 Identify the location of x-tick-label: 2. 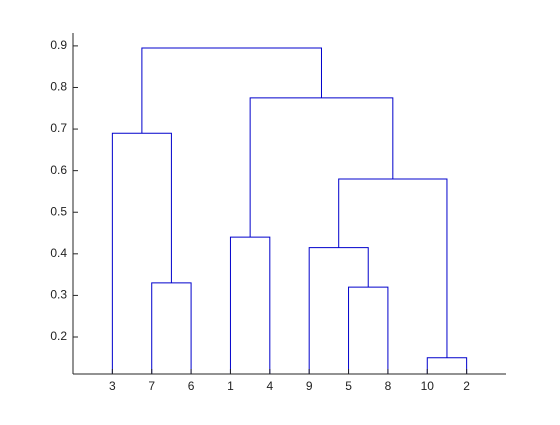
(466, 386).